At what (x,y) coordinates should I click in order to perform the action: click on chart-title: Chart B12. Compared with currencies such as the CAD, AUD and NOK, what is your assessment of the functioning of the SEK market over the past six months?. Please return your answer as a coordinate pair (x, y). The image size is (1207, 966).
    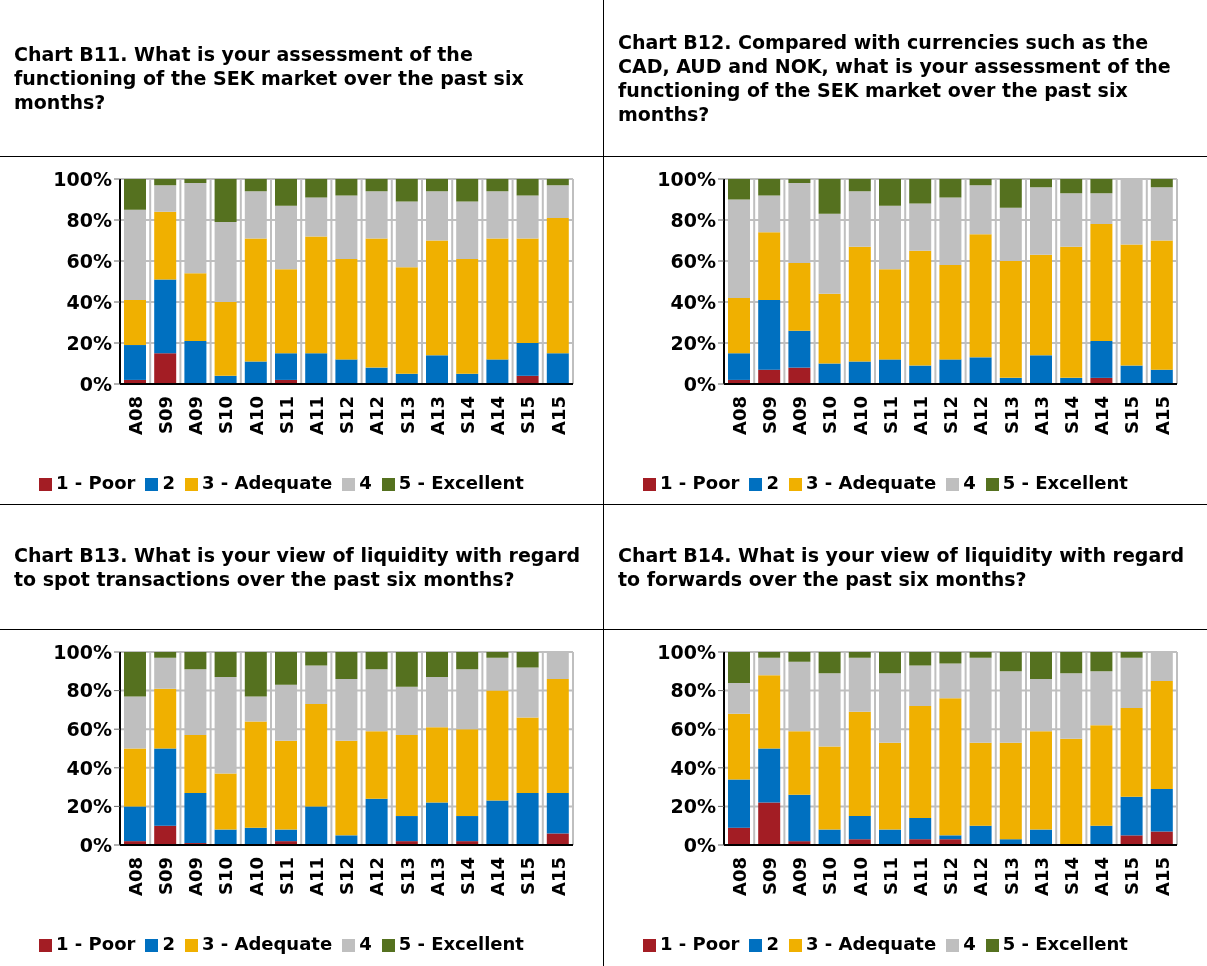
    Looking at the image, I should click on (905, 78).